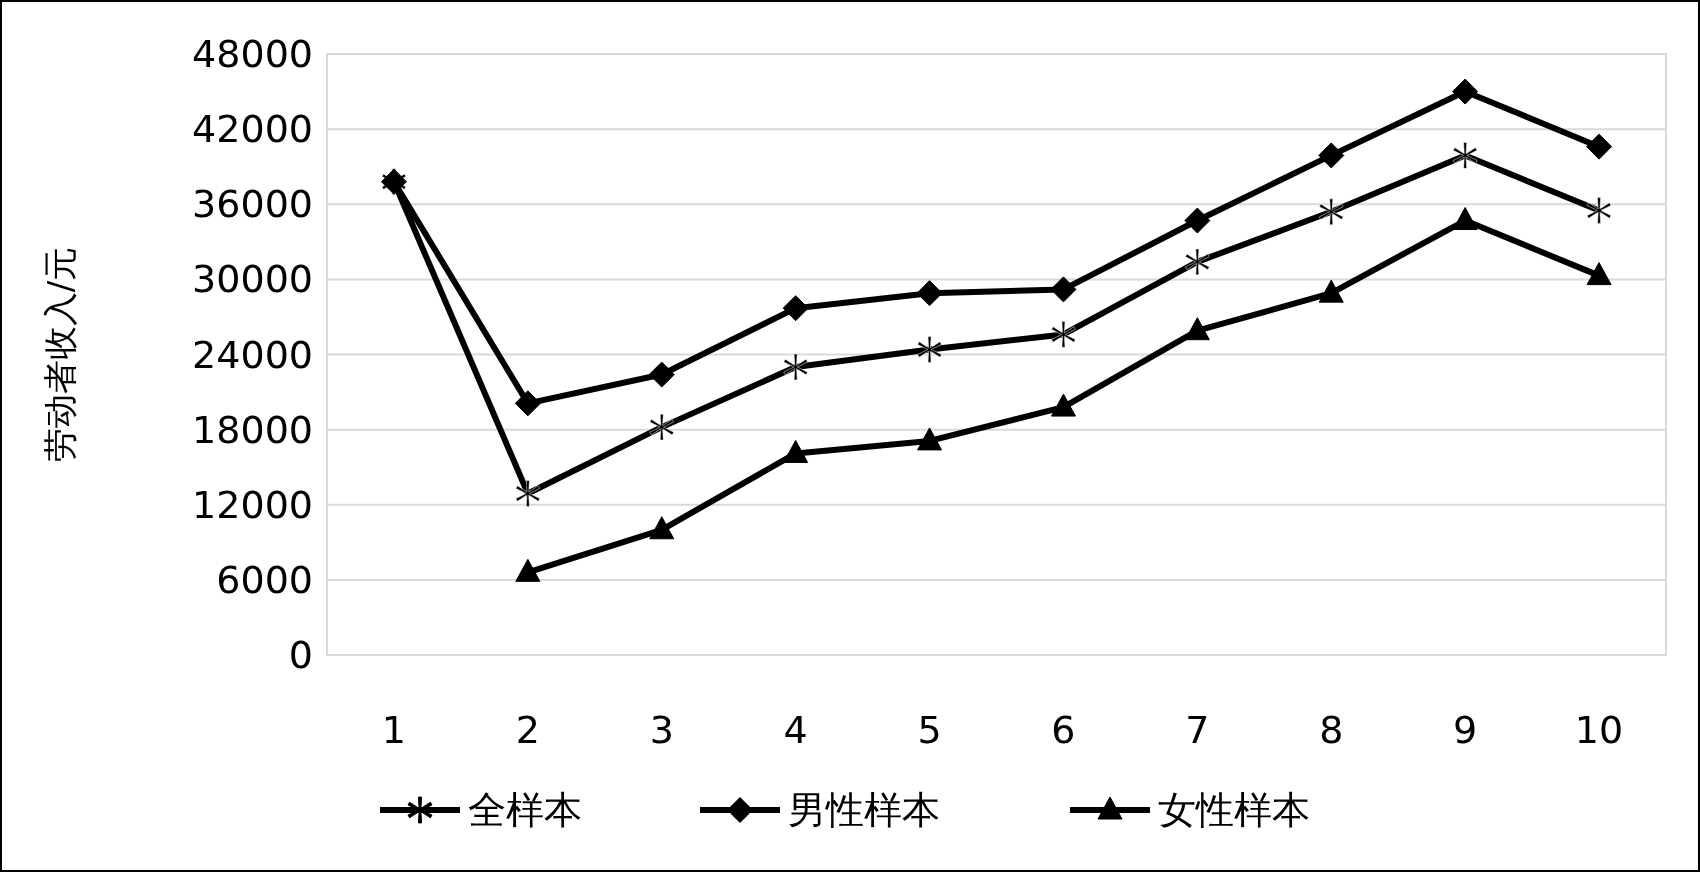 This screenshot has height=872, width=1700. I want to click on y-tick-label: 24000, so click(252, 354).